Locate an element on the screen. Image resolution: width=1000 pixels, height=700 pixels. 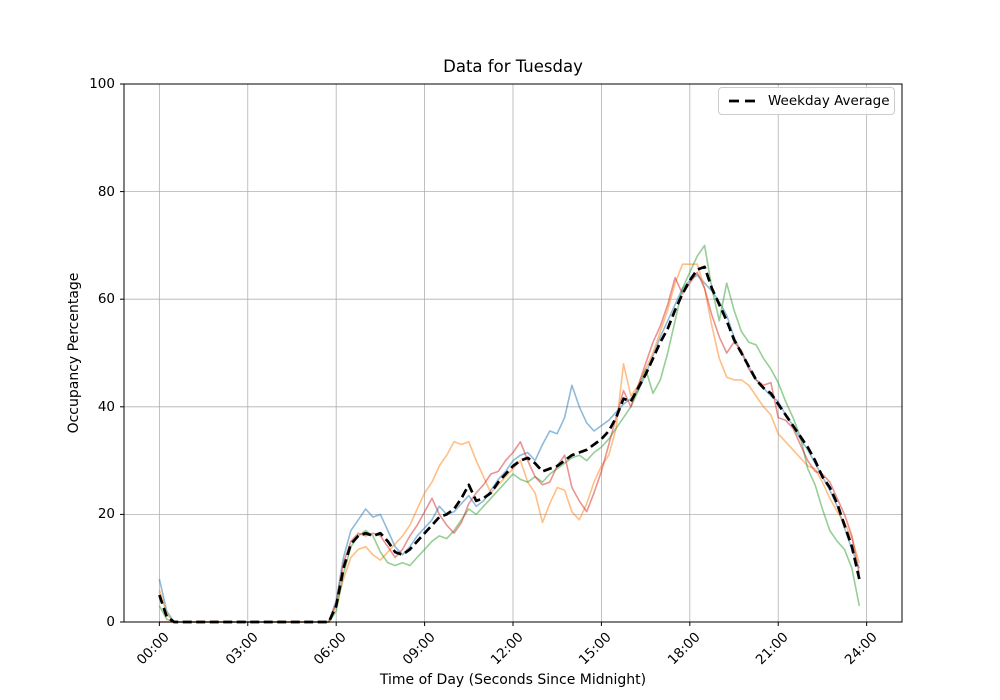
y-tick-label: 60 is located at coordinates (106, 299).